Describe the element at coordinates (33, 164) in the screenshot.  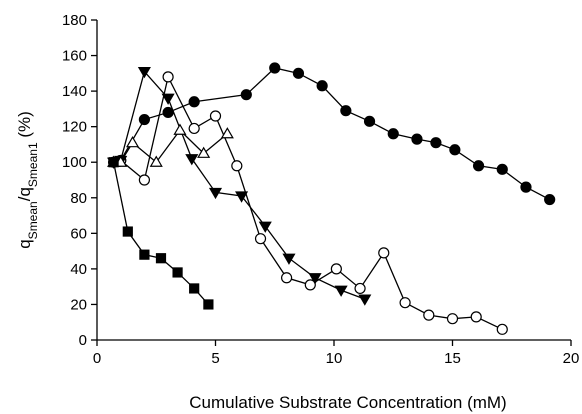
I see `y-axis-title-sub2: Smean1` at that location.